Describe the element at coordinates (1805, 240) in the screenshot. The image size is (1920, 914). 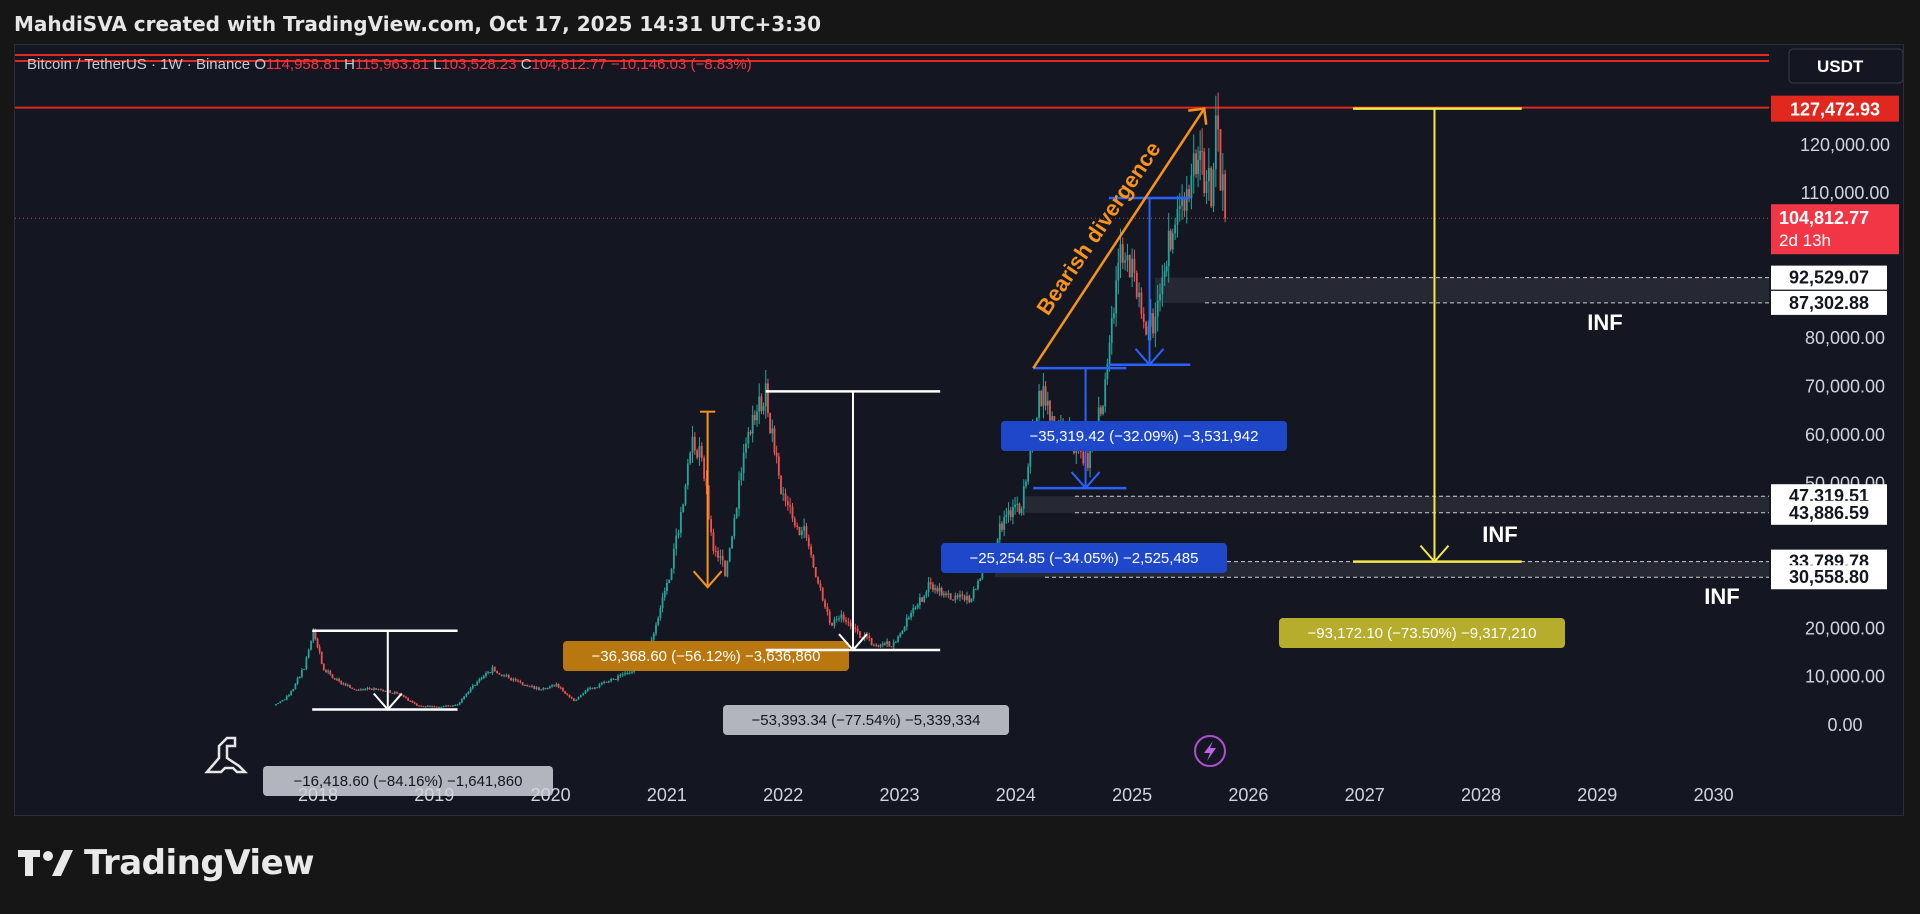
I see `bar-countdown-label: 2d 13h` at that location.